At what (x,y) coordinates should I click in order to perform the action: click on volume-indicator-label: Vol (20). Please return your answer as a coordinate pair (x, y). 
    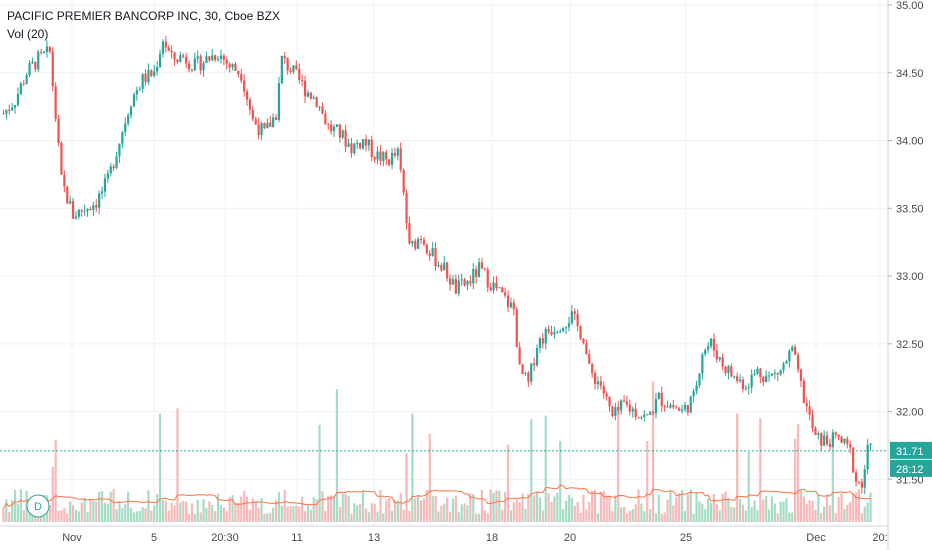
    Looking at the image, I should click on (28, 34).